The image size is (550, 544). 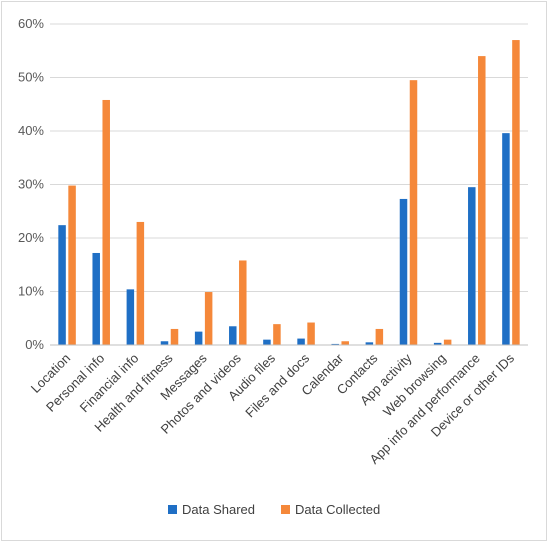 What do you see at coordinates (34, 344) in the screenshot?
I see `y-tick-label: 0%` at bounding box center [34, 344].